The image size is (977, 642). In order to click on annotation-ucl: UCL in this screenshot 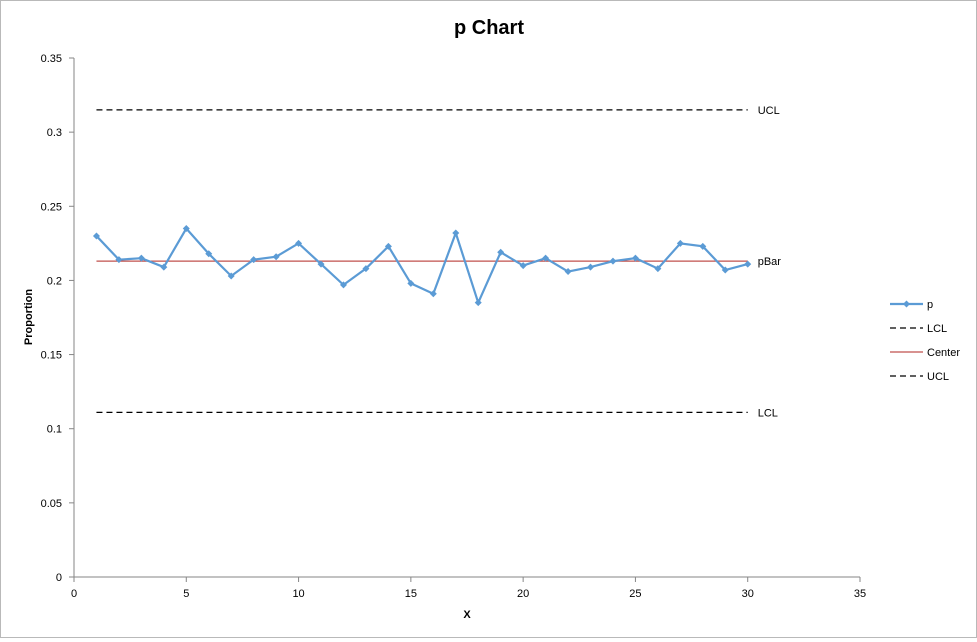, I will do `click(769, 111)`.